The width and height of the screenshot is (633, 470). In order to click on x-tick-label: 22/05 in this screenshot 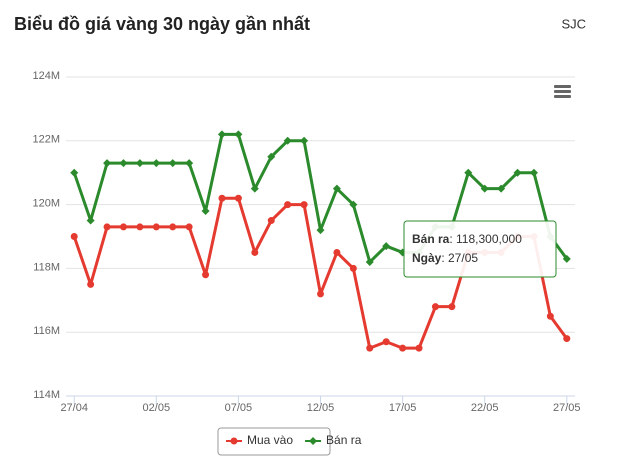, I will do `click(485, 408)`.